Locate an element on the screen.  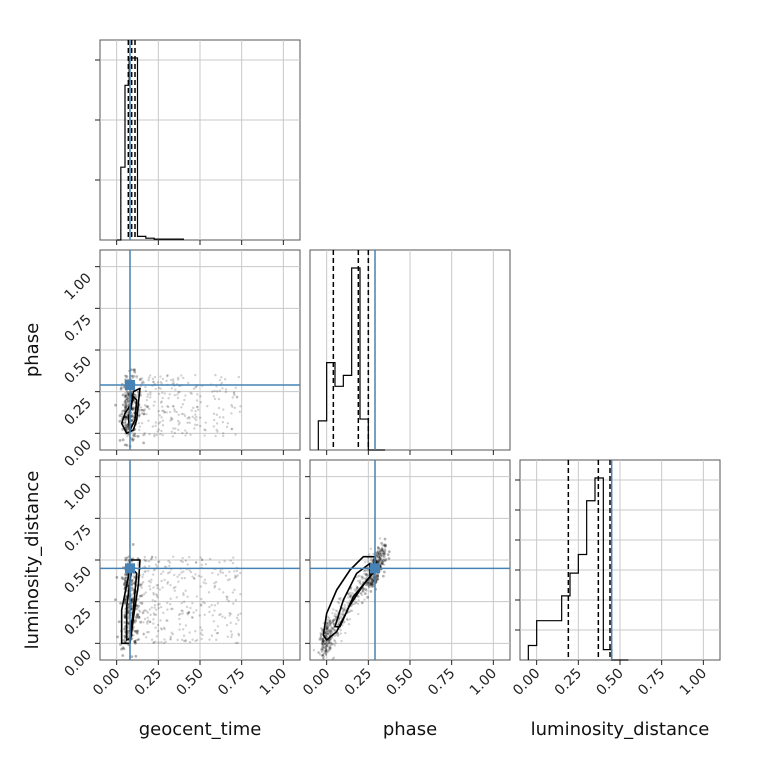
scatter-phase-vs-geocent-time-core-point is located at coordinates (134, 370).